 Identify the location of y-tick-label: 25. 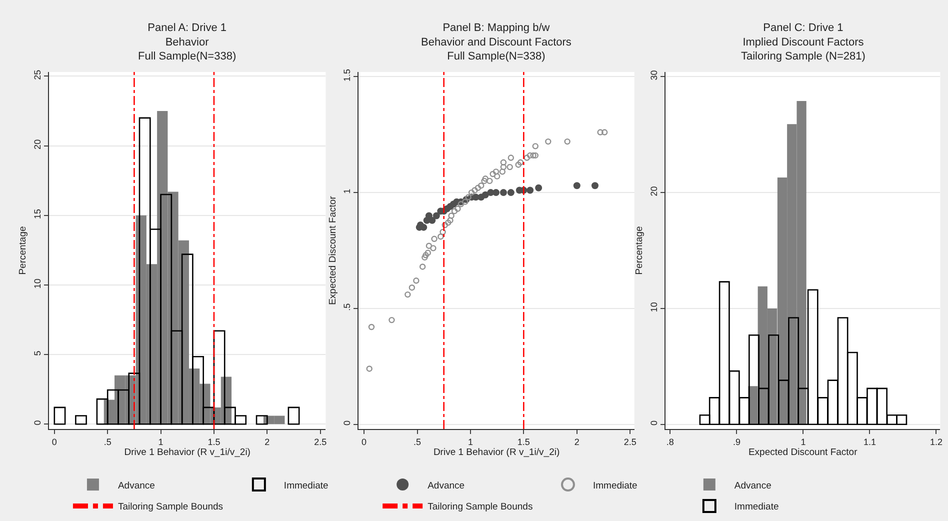
(37, 75).